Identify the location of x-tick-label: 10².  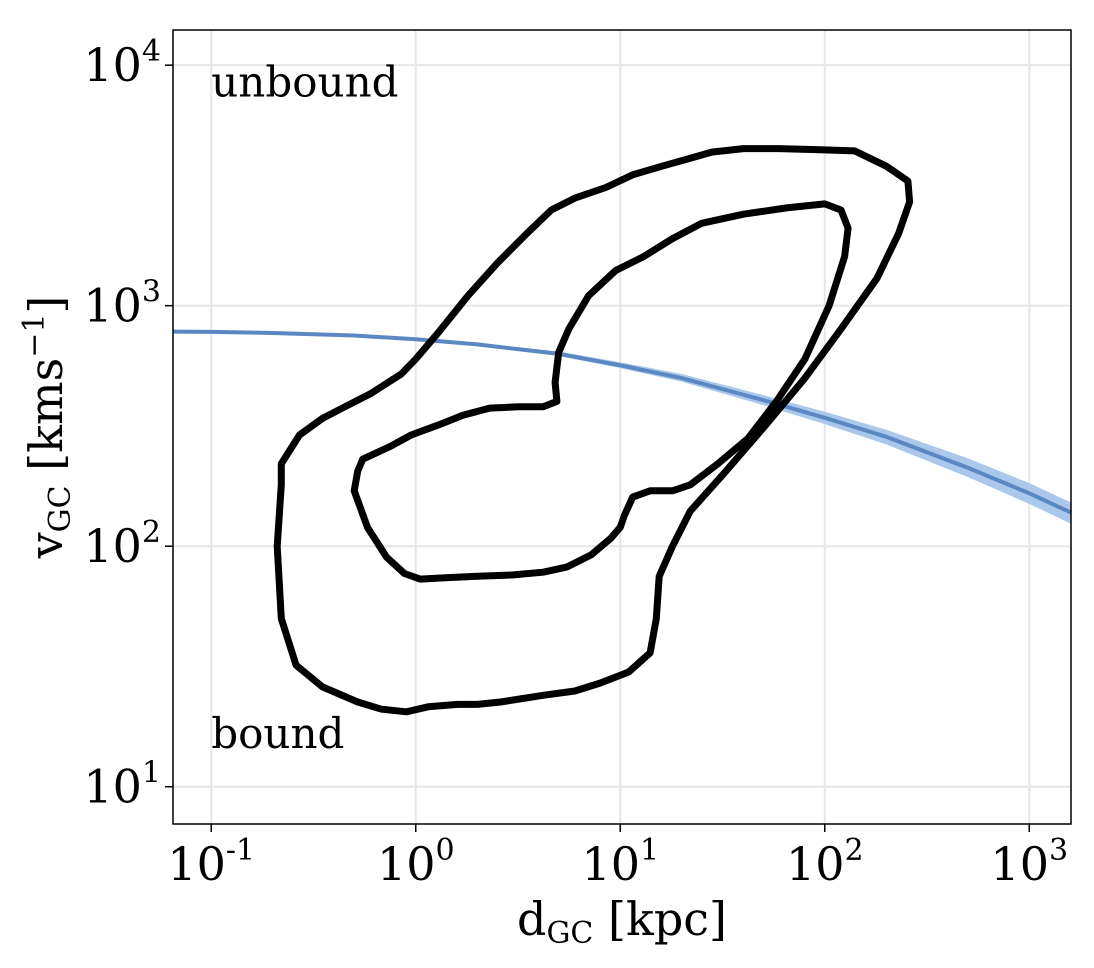
(825, 862).